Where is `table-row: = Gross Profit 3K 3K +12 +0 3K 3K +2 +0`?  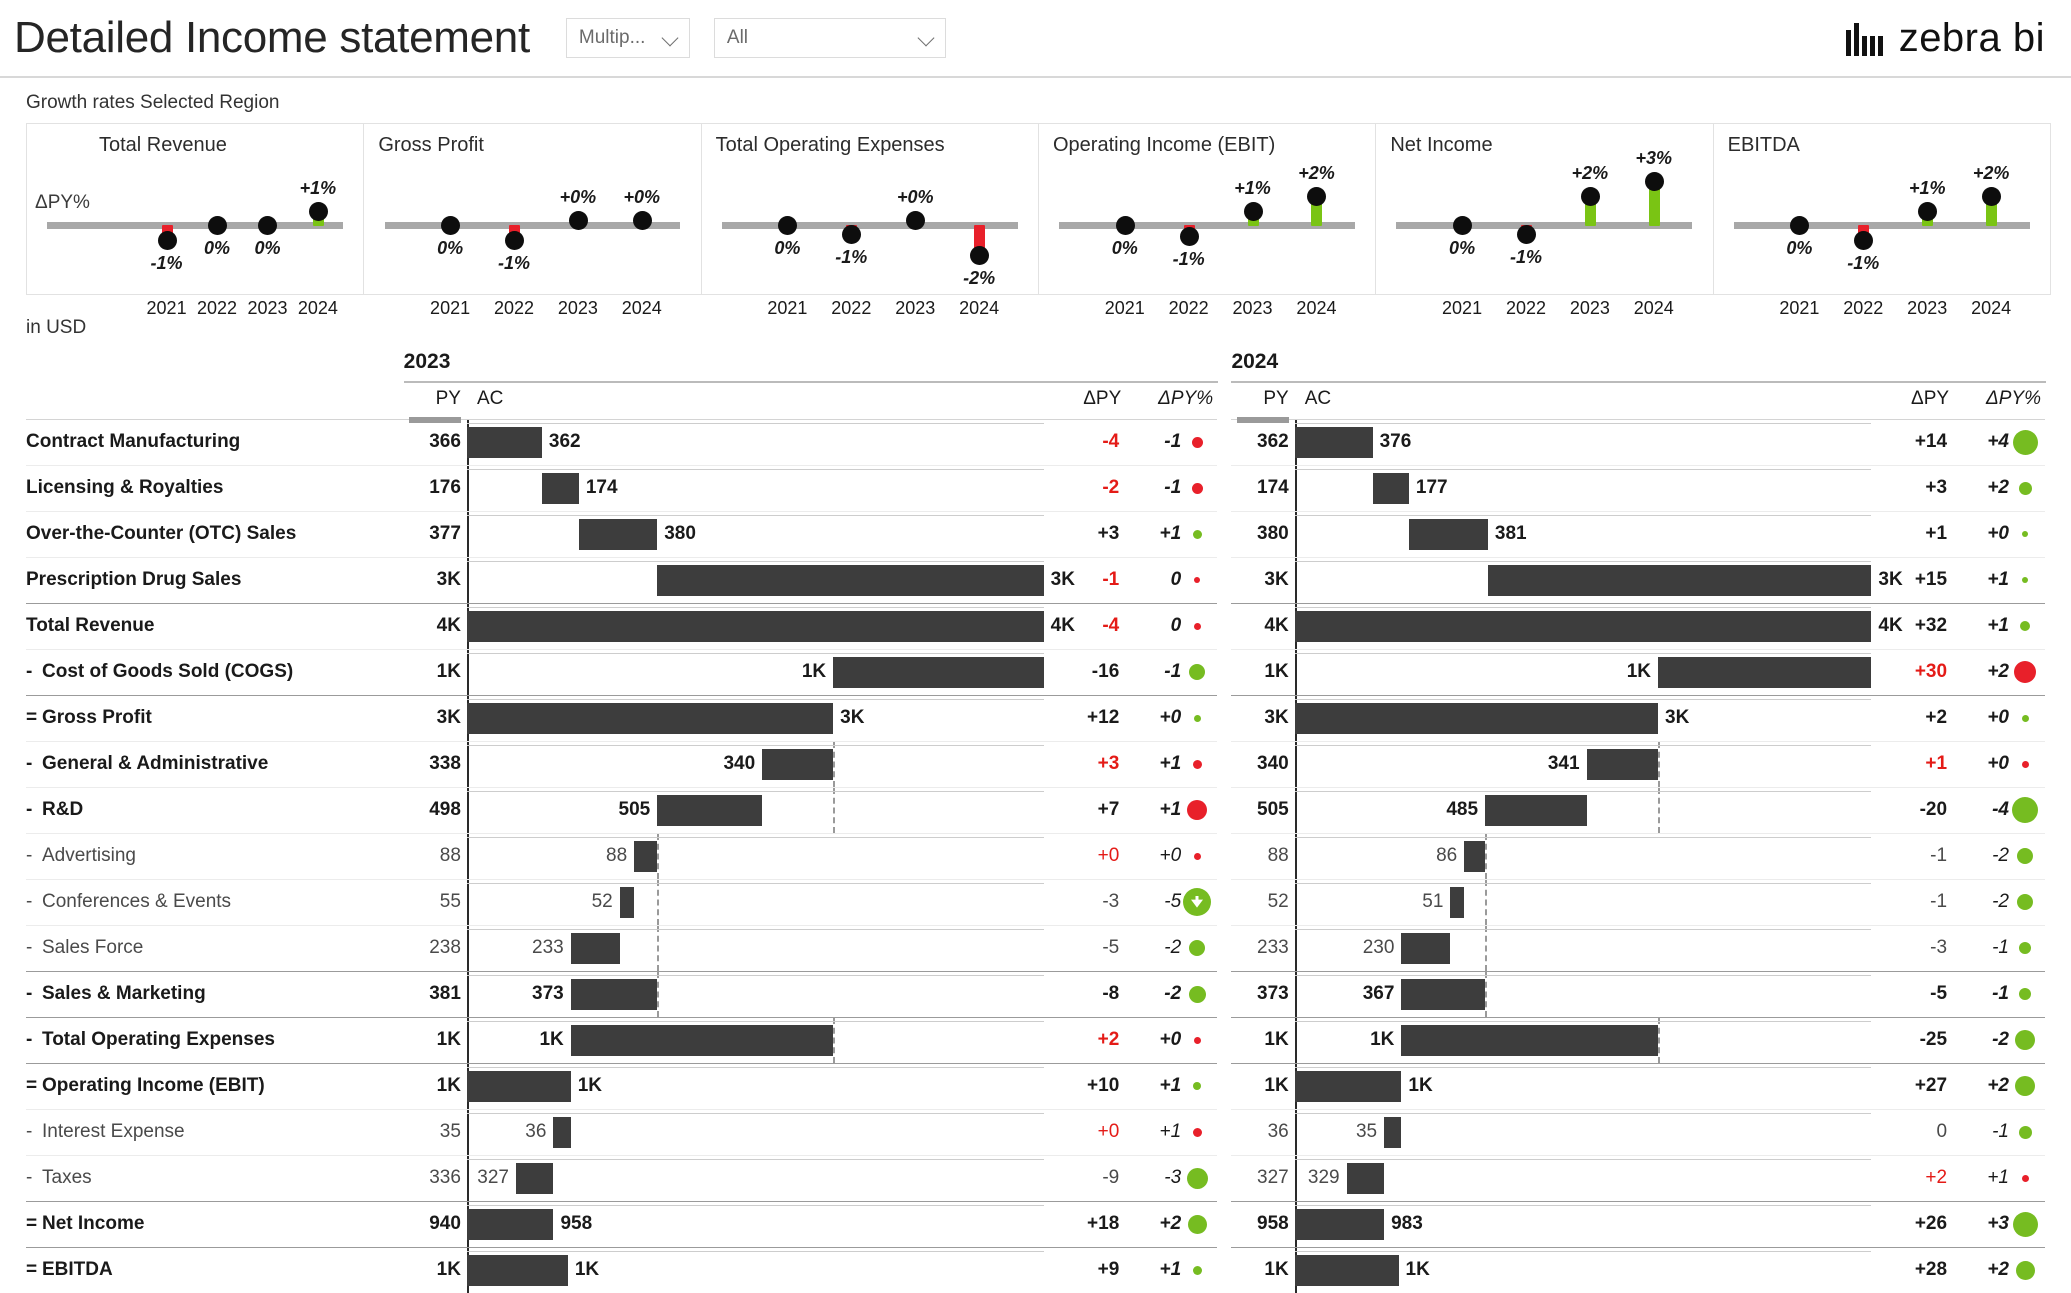
table-row: = Gross Profit 3K 3K +12 +0 3K 3K +2 +0 is located at coordinates (1035, 717).